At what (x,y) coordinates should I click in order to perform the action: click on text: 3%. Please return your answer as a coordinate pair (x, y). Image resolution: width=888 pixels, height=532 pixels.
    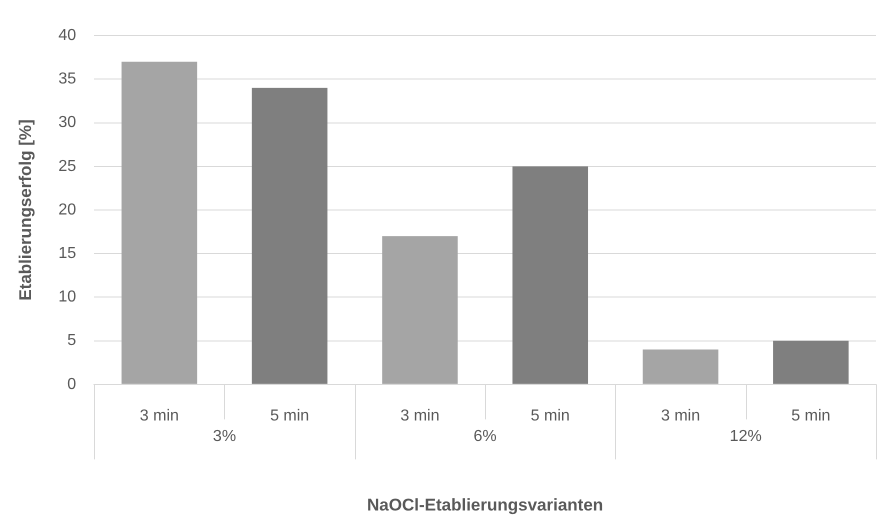
    Looking at the image, I should click on (224, 436).